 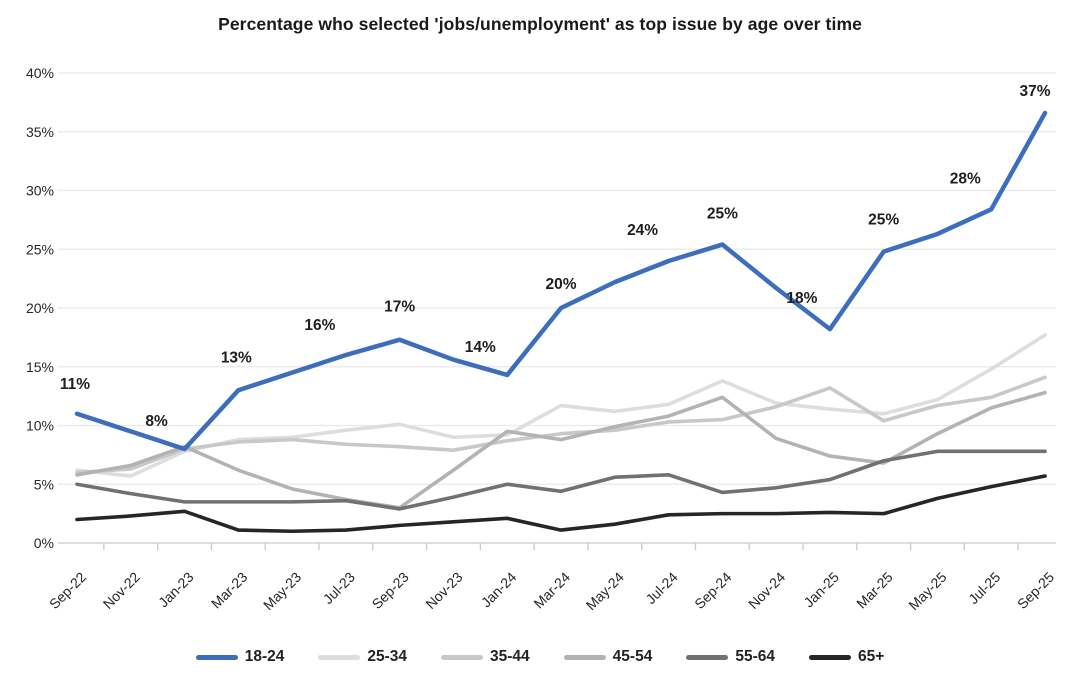 What do you see at coordinates (156, 421) in the screenshot?
I see `data-label-18-24-Jan-23: 8%` at bounding box center [156, 421].